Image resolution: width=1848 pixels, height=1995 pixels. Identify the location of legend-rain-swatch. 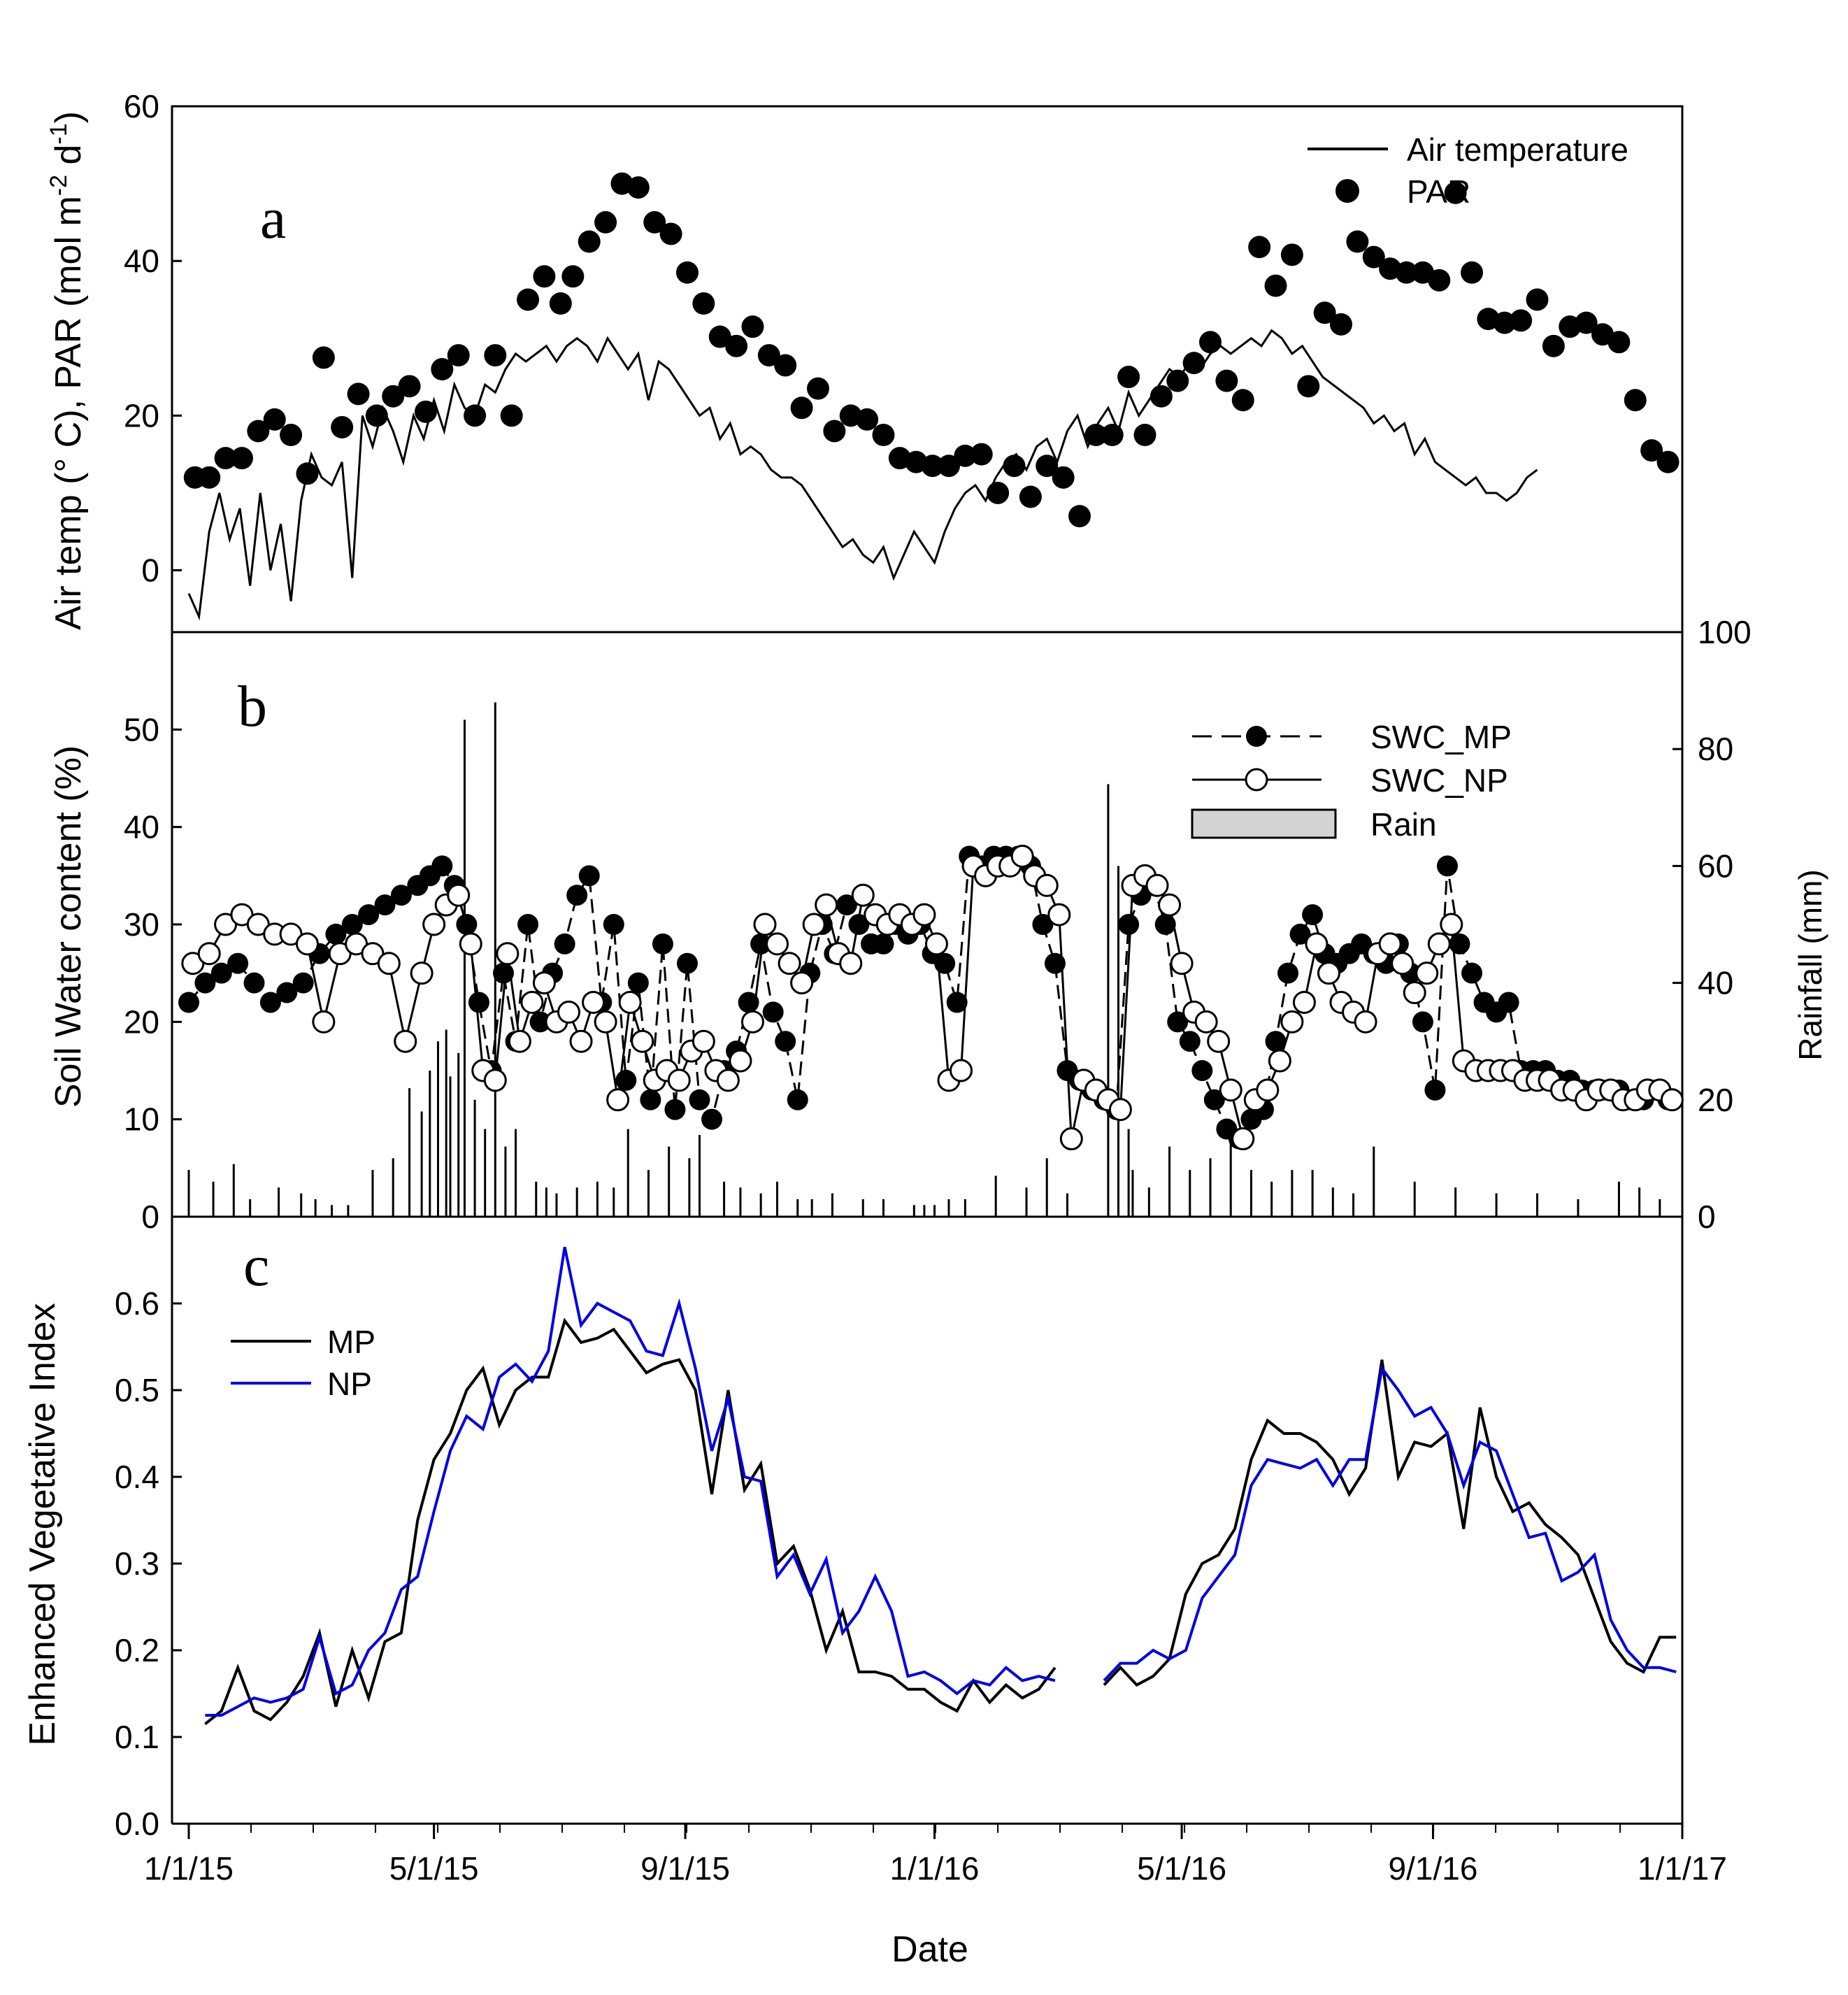
(1264, 823).